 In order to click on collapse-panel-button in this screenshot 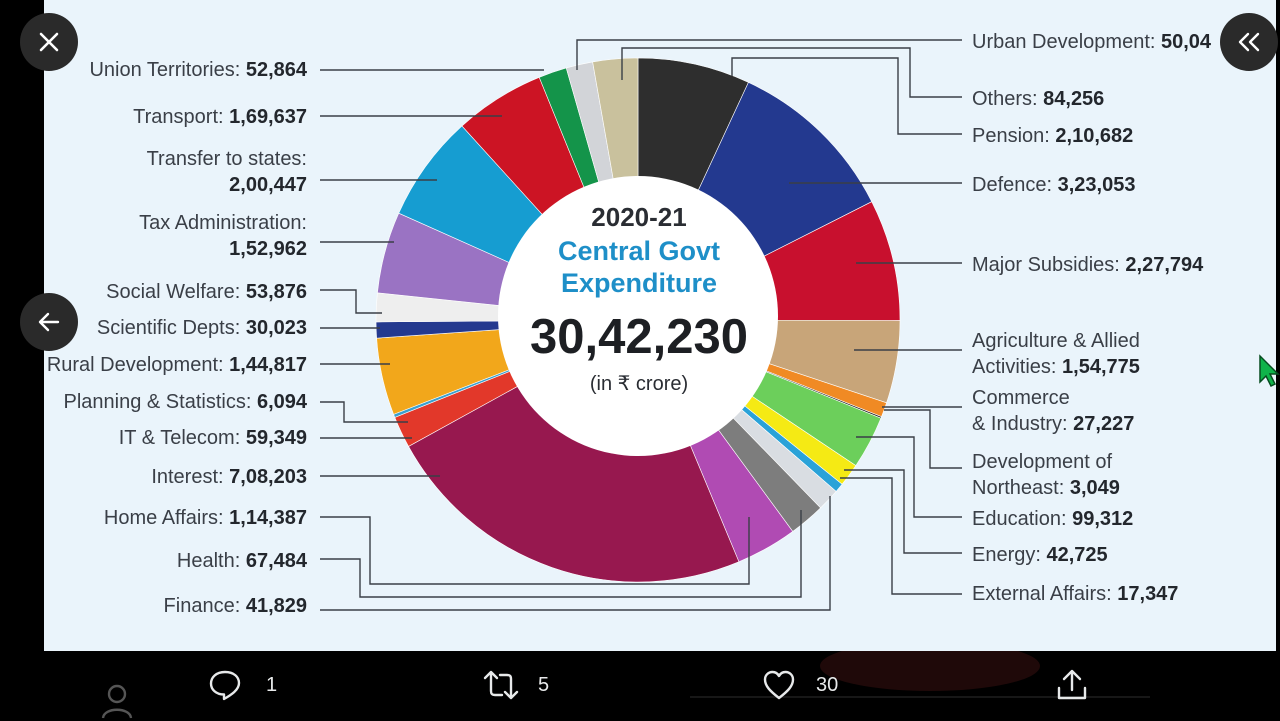, I will do `click(1249, 42)`.